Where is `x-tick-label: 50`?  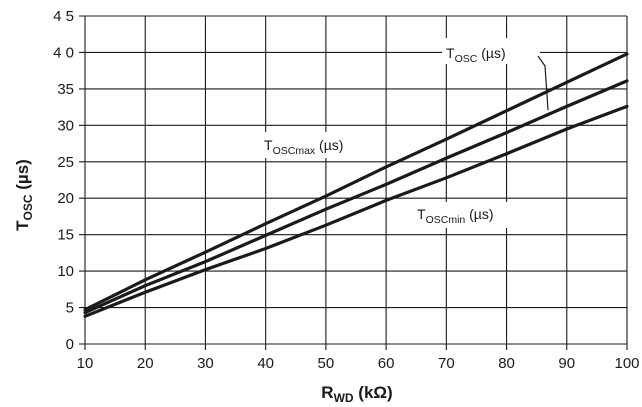
x-tick-label: 50 is located at coordinates (326, 363).